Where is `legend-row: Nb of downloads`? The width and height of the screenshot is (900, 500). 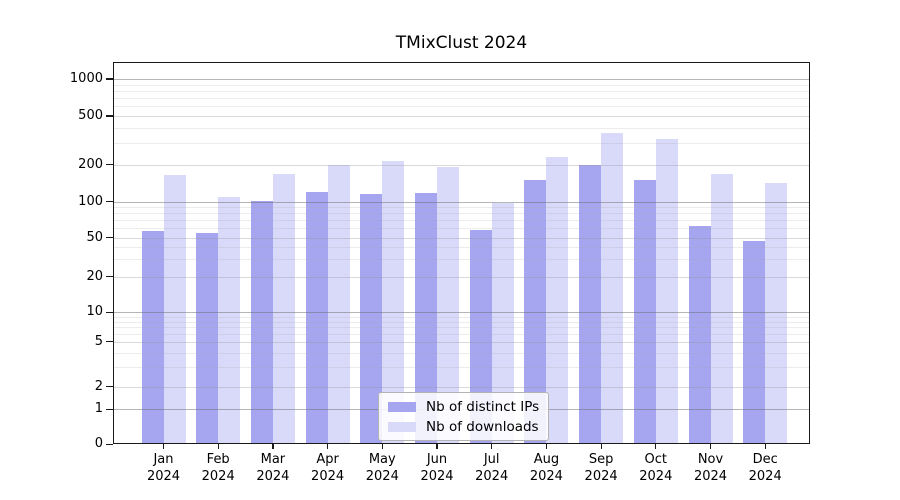
legend-row: Nb of downloads is located at coordinates (463, 426).